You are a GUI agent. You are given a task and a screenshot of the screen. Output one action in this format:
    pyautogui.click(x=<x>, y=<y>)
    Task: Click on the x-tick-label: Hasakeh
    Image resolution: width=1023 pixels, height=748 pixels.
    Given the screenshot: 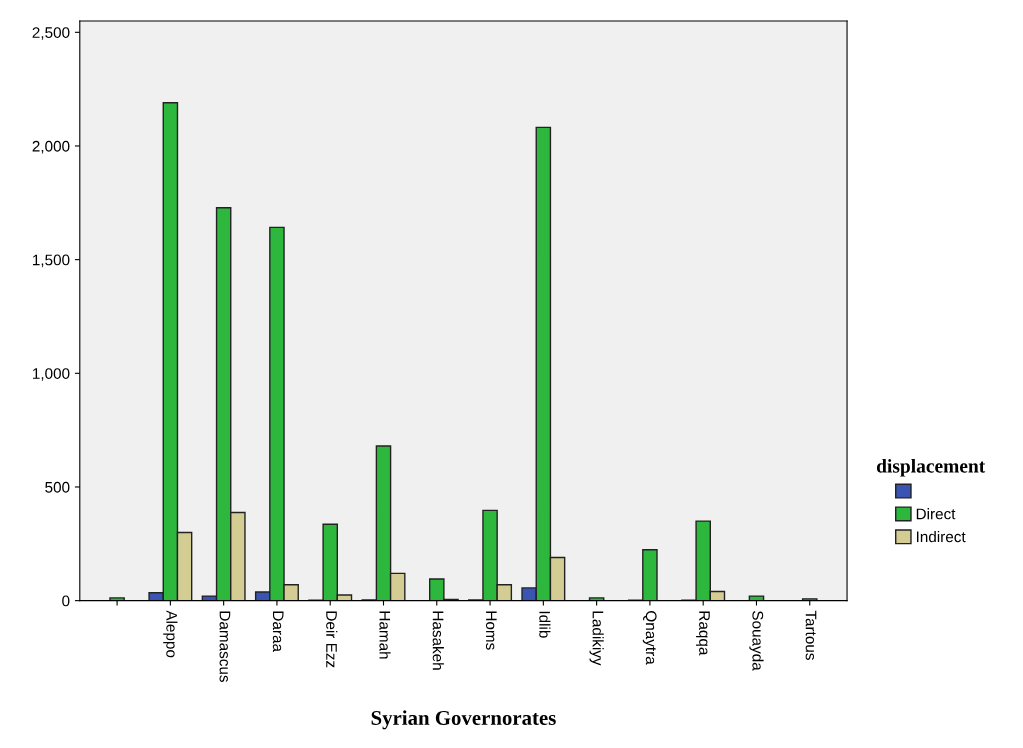 What is the action you would take?
    pyautogui.click(x=438, y=640)
    